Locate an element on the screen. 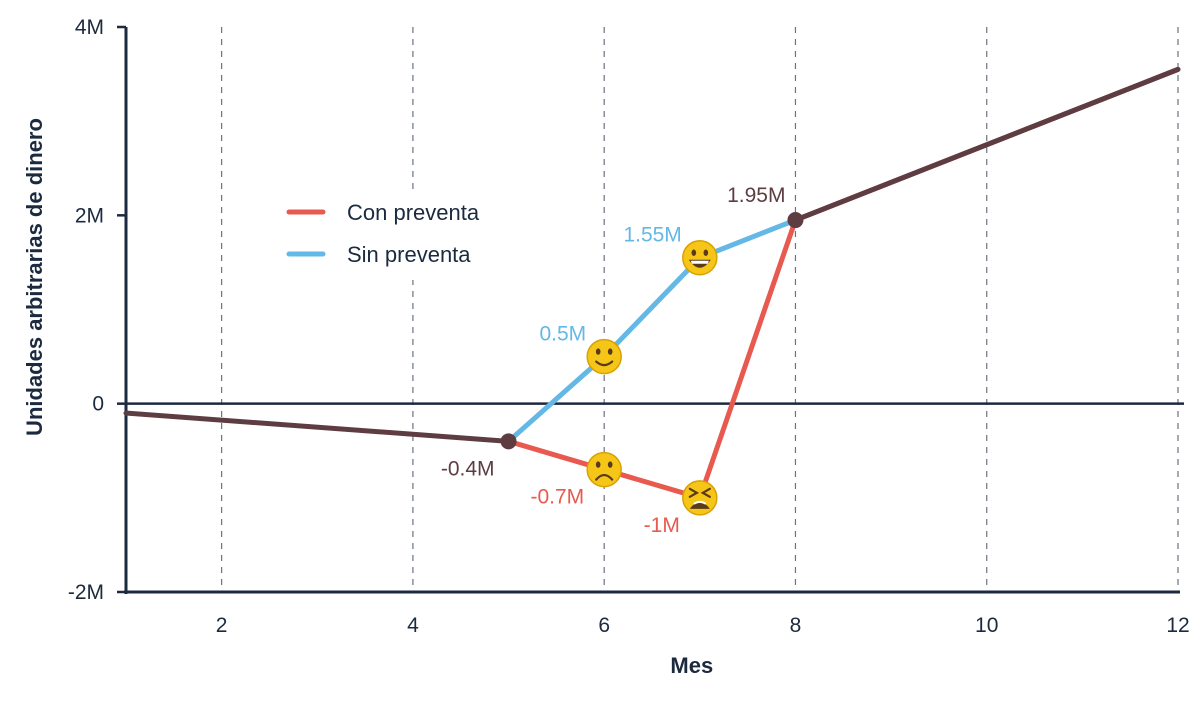  y-tick-label: 0 is located at coordinates (98, 404).